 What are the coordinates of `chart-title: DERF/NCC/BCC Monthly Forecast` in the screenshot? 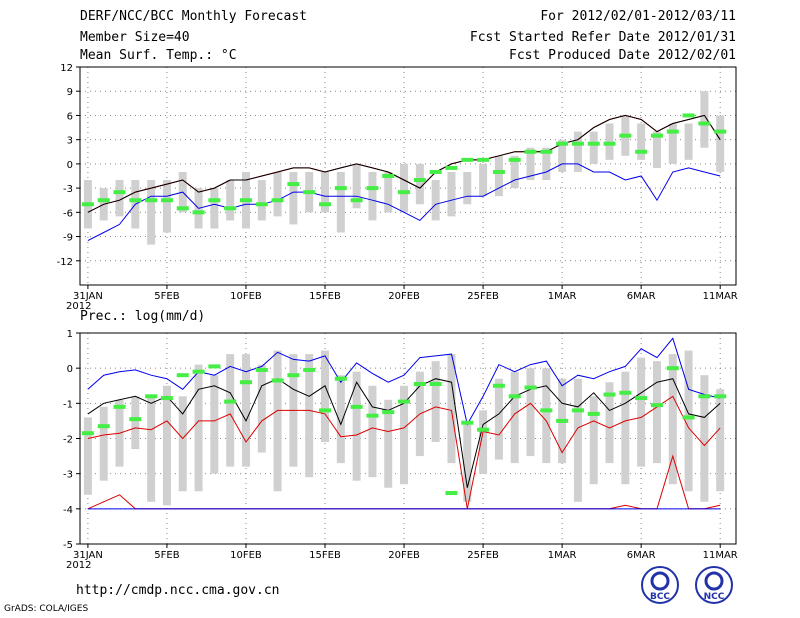 It's located at (193, 16).